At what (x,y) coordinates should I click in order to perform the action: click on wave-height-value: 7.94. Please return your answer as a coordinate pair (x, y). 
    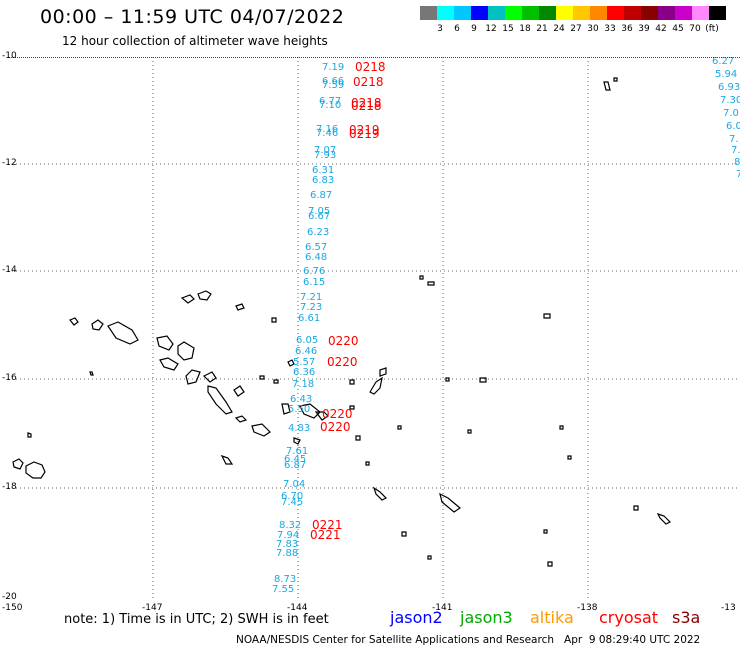
    Looking at the image, I should click on (288, 535).